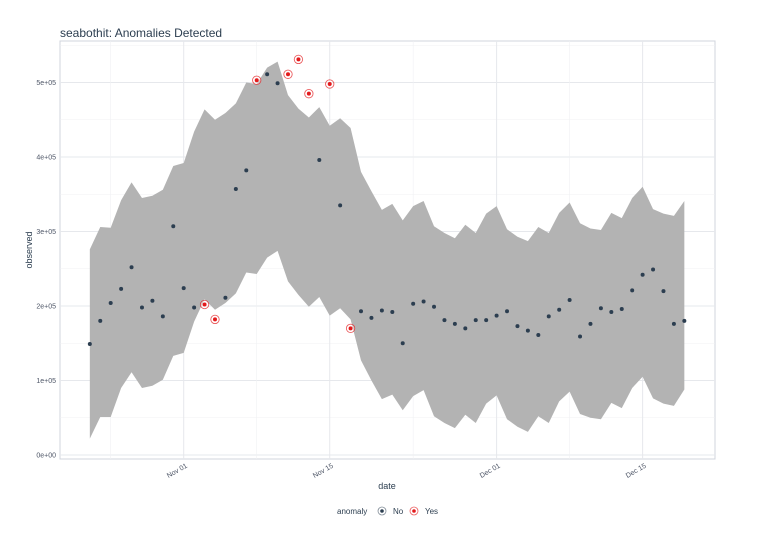 The width and height of the screenshot is (768, 540). I want to click on x-tick-label: Nov 01, so click(177, 471).